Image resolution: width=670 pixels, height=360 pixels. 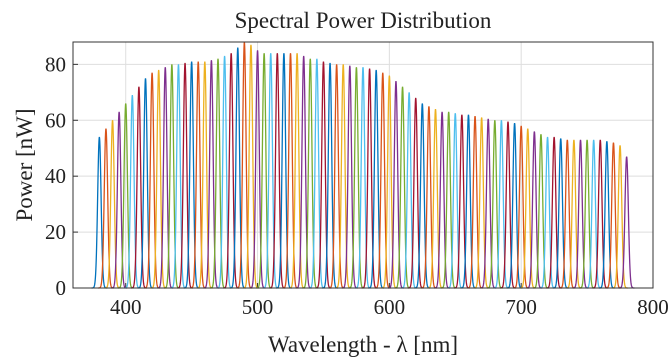 What do you see at coordinates (55, 176) in the screenshot?
I see `y-tick-label: 40` at bounding box center [55, 176].